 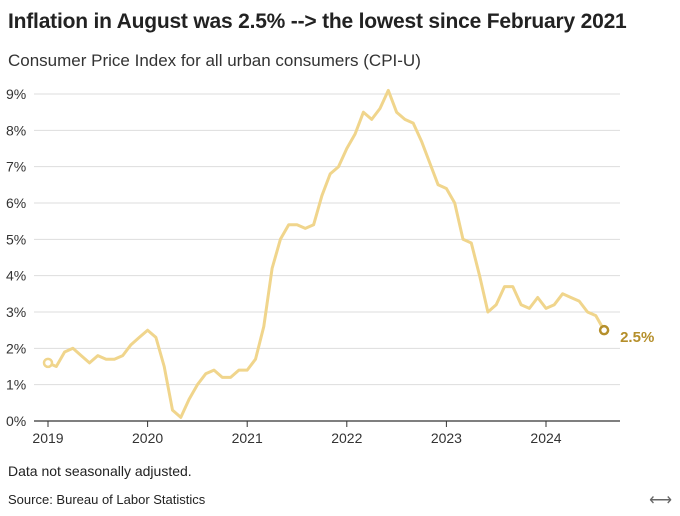 I want to click on y-tick-label: 6%, so click(x=16, y=203).